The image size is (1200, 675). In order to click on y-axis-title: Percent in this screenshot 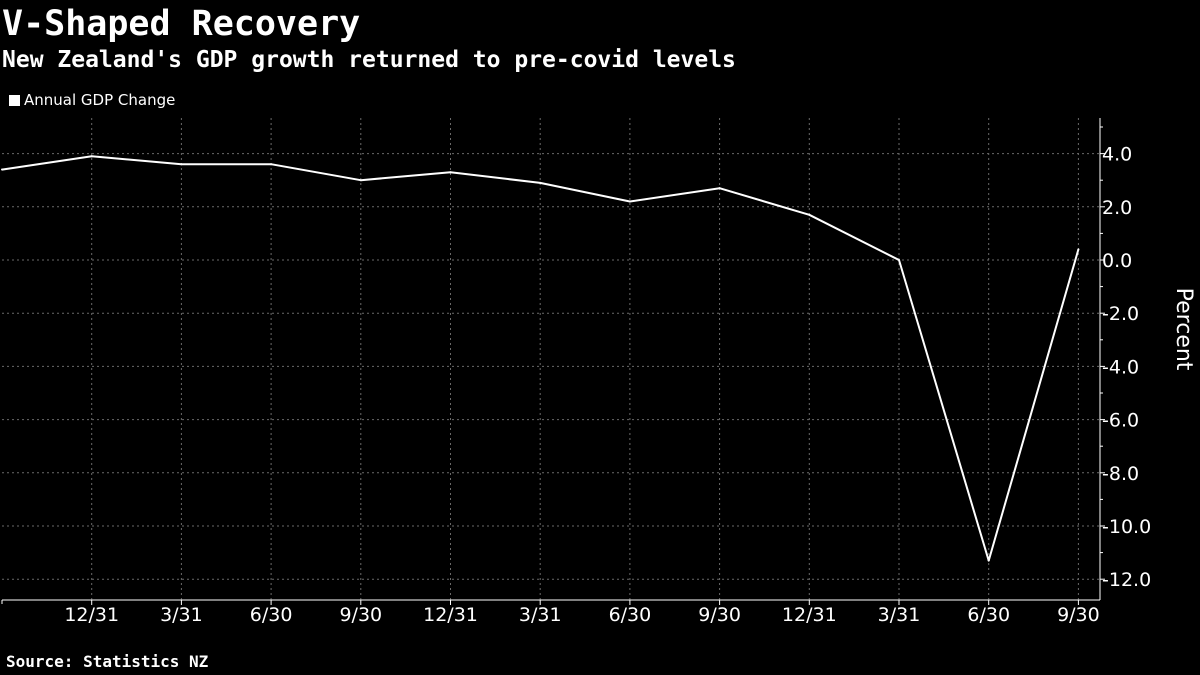, I will do `click(1183, 329)`.